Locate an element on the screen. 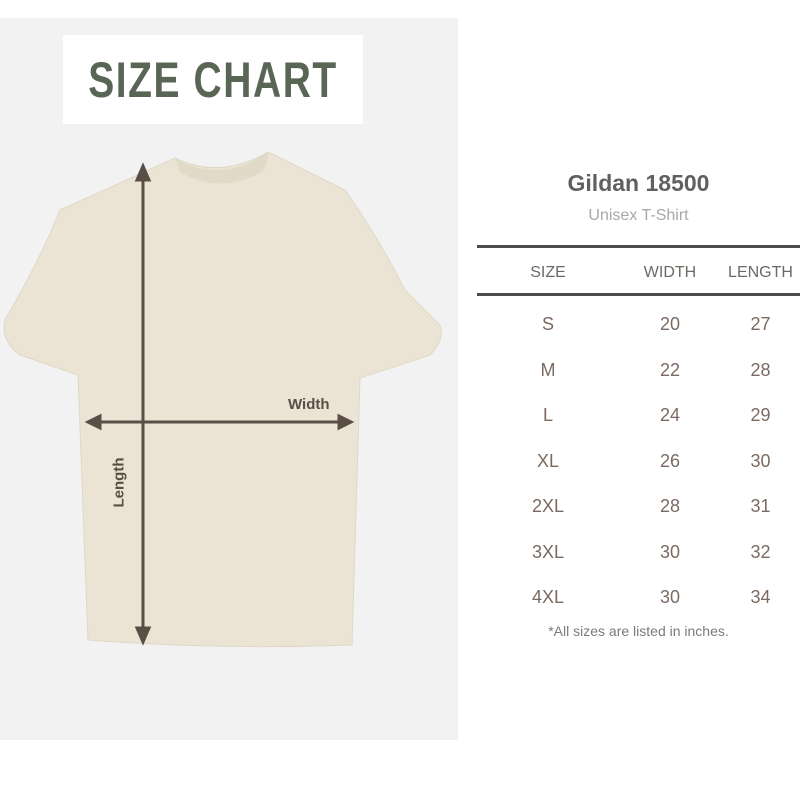  cell-length: 34 is located at coordinates (760, 597).